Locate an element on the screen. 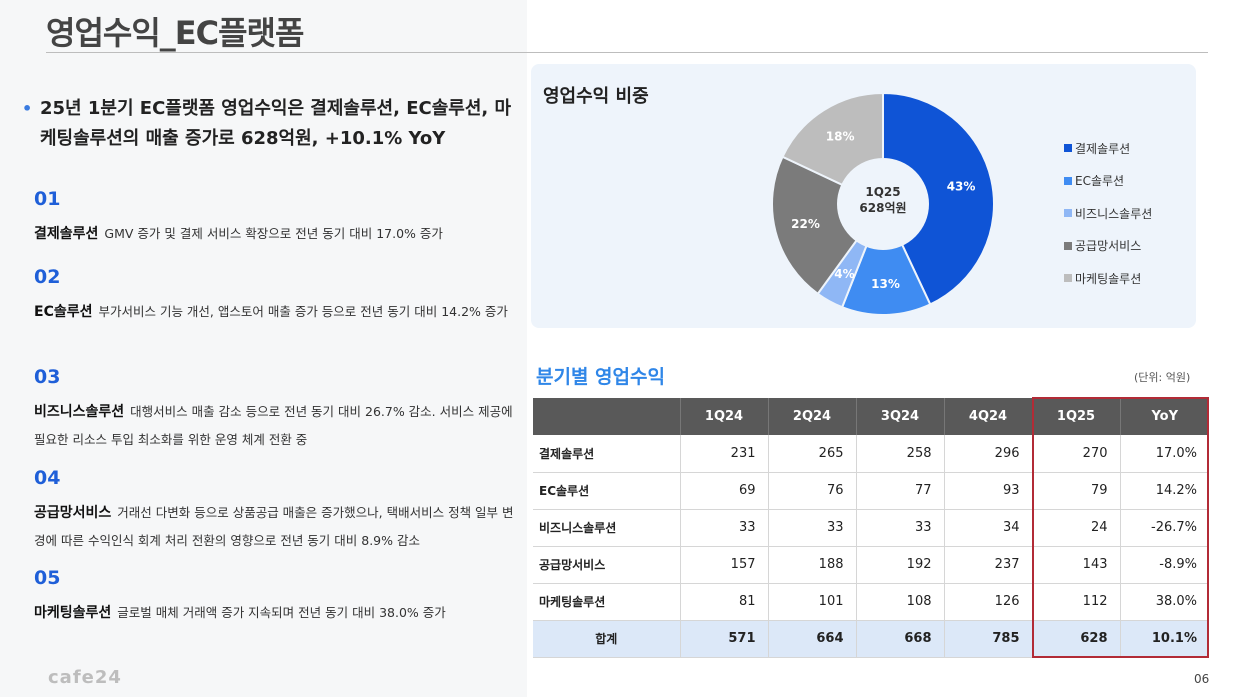 The height and width of the screenshot is (697, 1243). pie-slice-label: 18% is located at coordinates (840, 136).